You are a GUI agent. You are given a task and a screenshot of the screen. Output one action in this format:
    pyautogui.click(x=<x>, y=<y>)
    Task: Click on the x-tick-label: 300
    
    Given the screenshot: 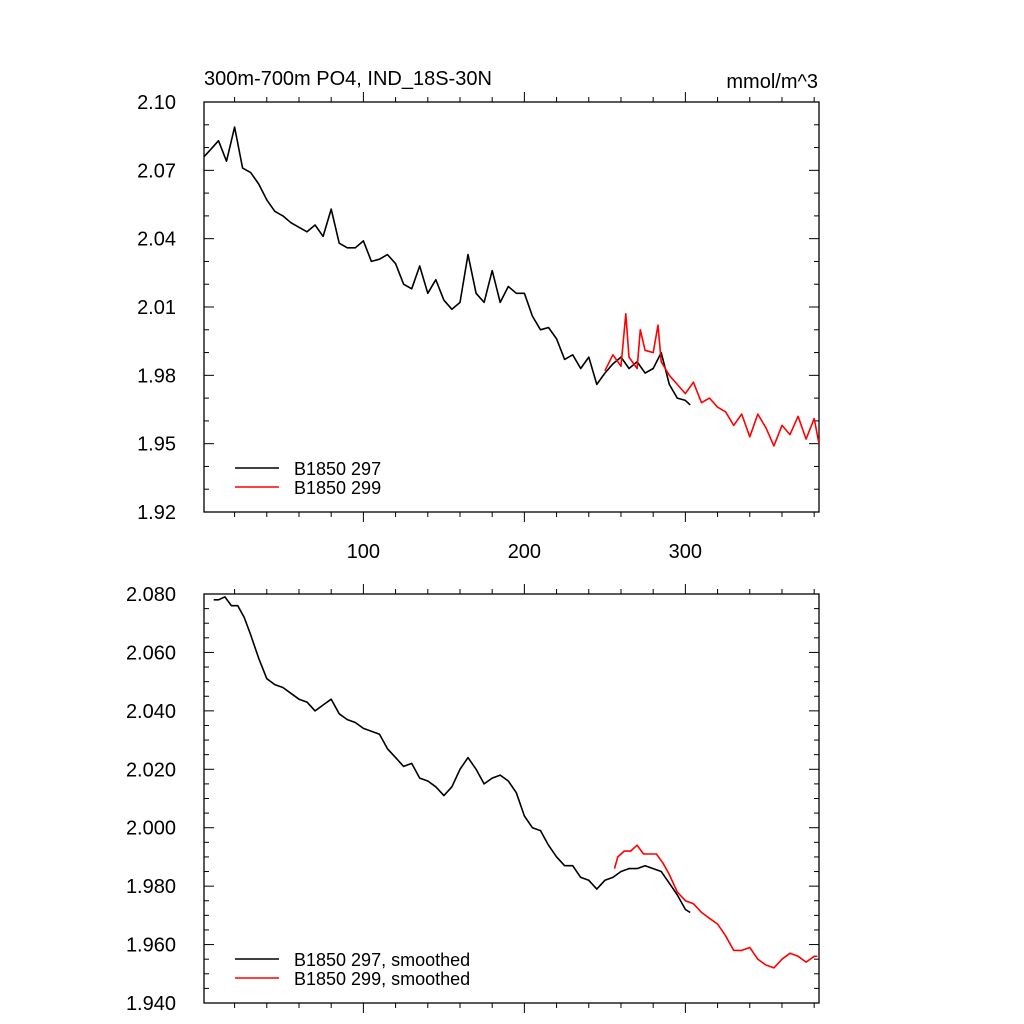 What is the action you would take?
    pyautogui.click(x=685, y=552)
    